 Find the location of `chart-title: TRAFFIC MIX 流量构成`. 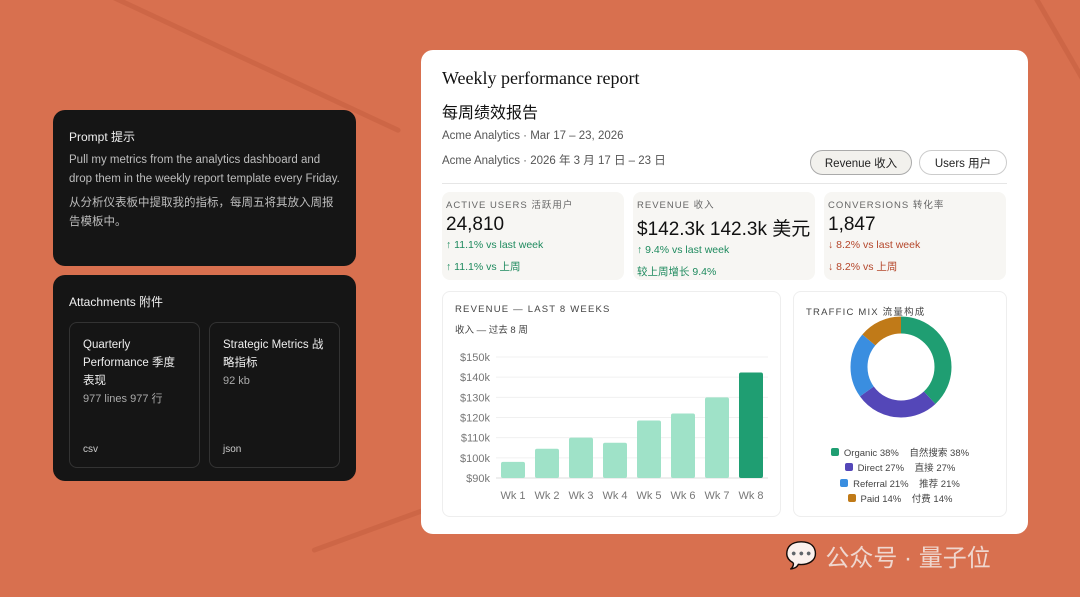

chart-title: TRAFFIC MIX 流量构成 is located at coordinates (866, 312).